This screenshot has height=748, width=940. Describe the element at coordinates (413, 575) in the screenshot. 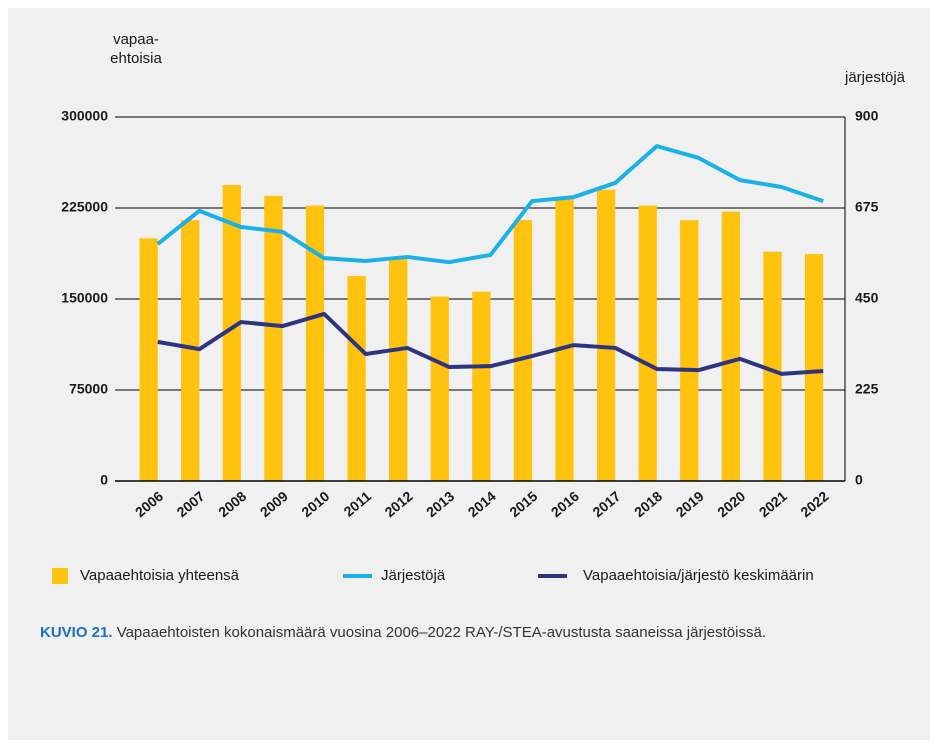

I see `legend-label: Järjestöjä` at that location.